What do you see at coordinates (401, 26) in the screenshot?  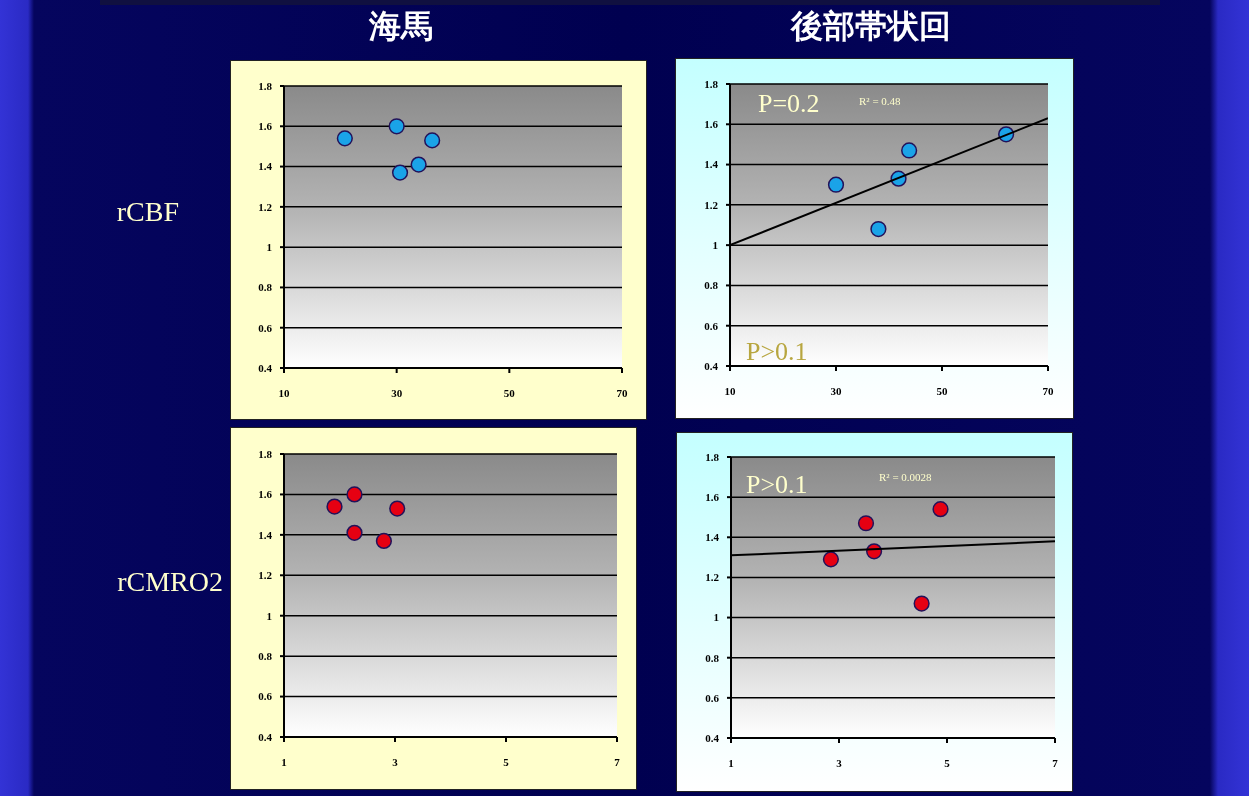 I see `chart-title: 海馬` at bounding box center [401, 26].